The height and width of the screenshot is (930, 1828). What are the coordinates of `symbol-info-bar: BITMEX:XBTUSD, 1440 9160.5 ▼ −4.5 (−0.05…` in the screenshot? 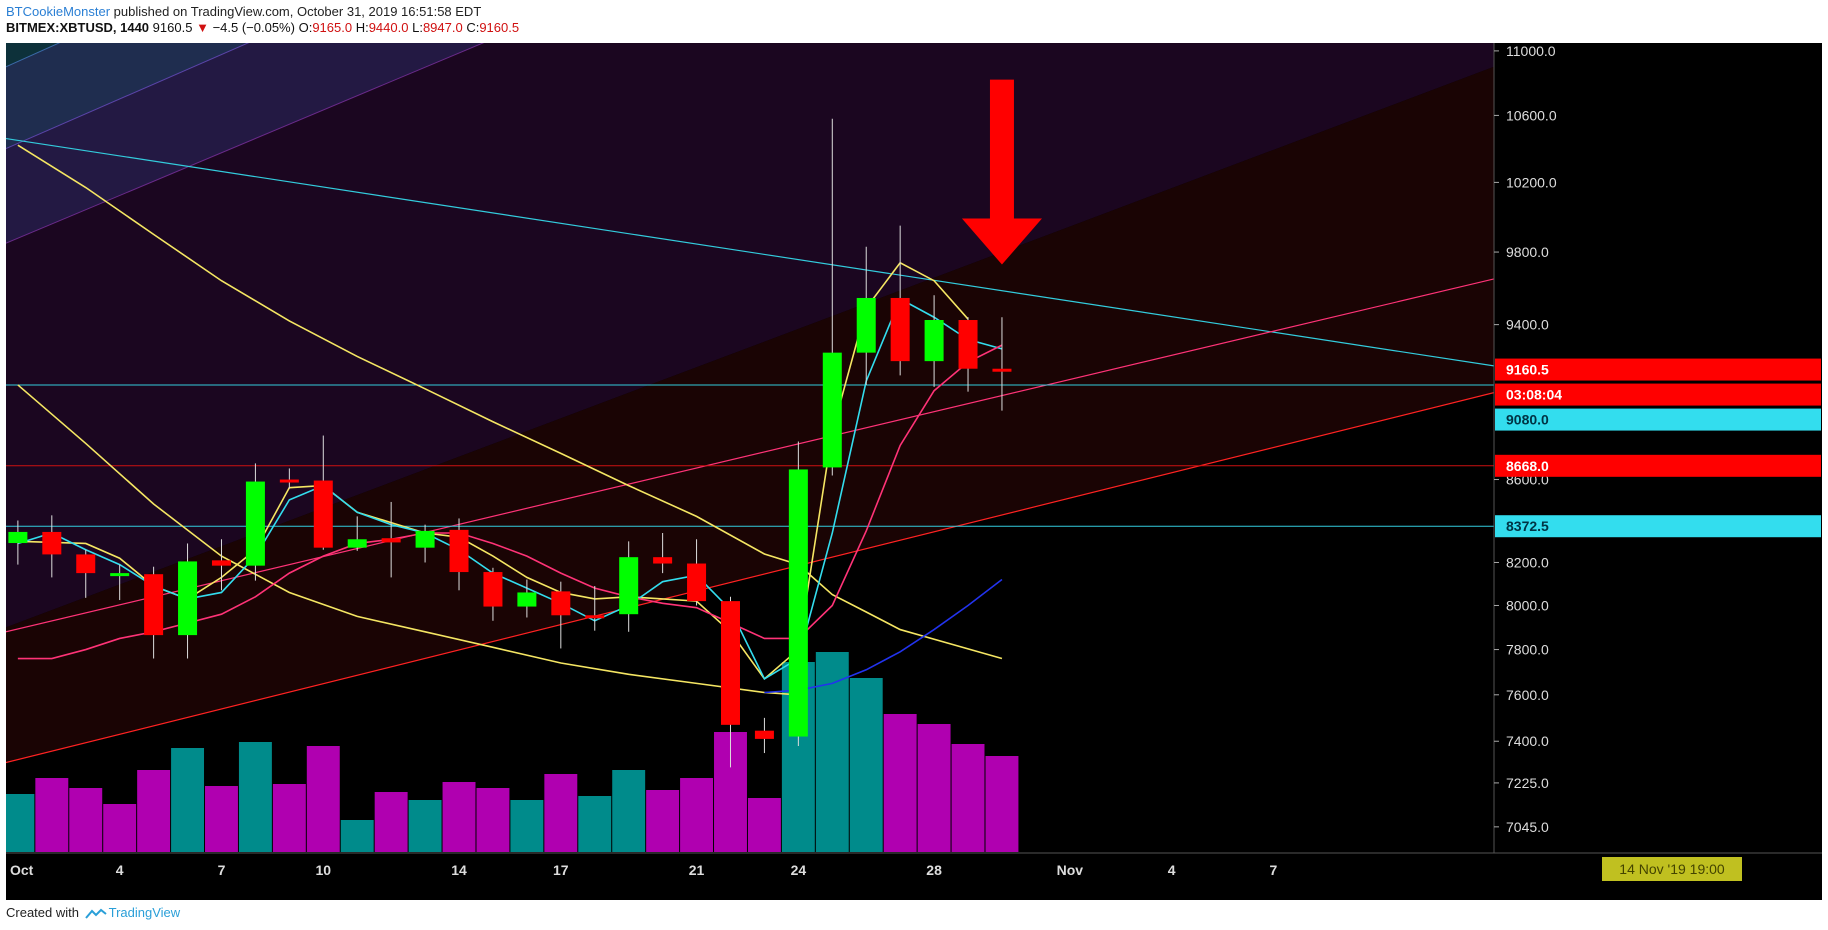 It's located at (262, 27).